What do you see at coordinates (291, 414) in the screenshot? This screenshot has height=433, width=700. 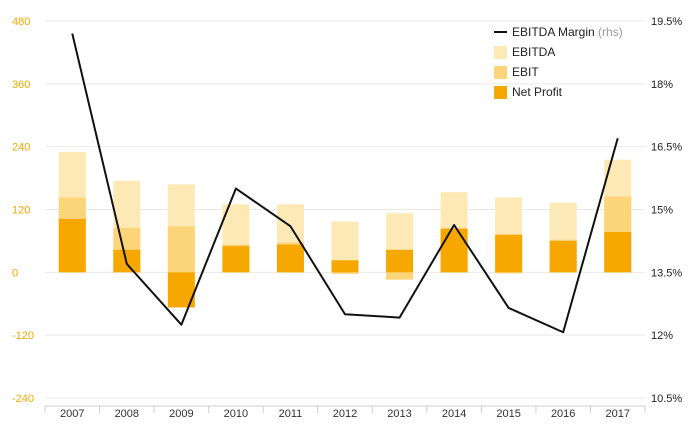 I see `x-tick-label: 2011` at bounding box center [291, 414].